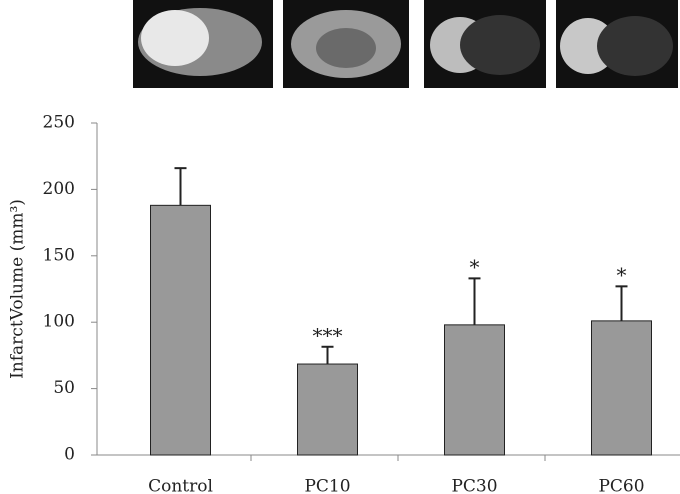  I want to click on x-tick-label: PC10, so click(327, 485).